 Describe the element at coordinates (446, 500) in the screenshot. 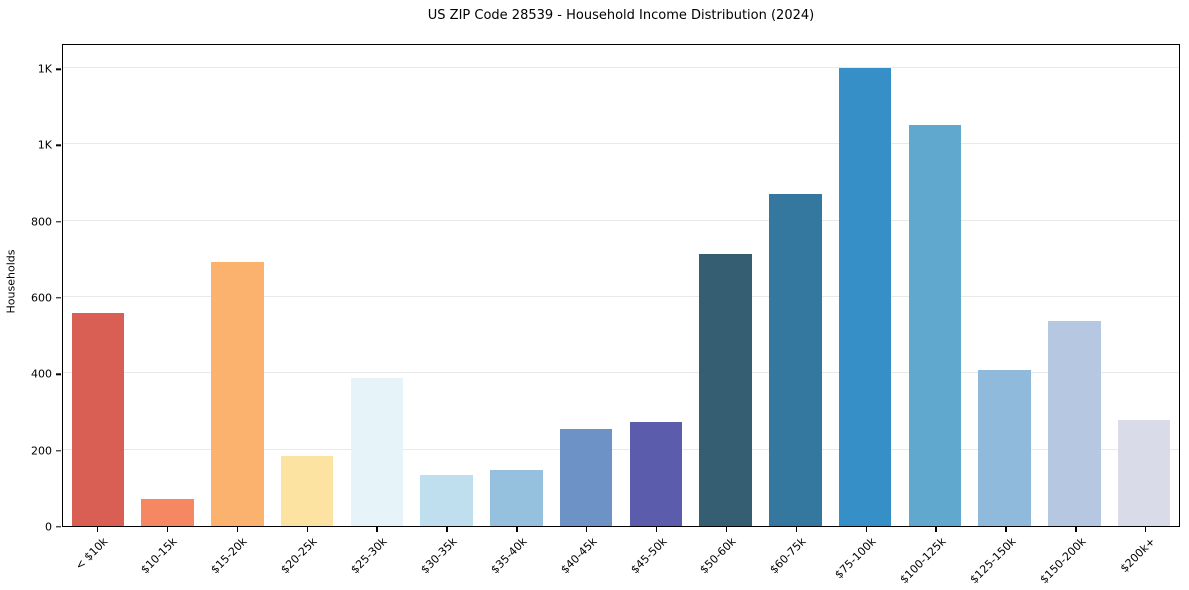

I see `bar-30-35k` at that location.